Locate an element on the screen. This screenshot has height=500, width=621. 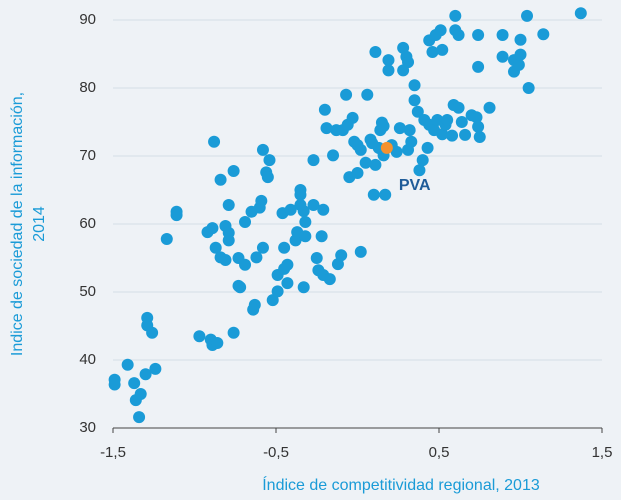
y-axis-label: 2014 is located at coordinates (39, 224).